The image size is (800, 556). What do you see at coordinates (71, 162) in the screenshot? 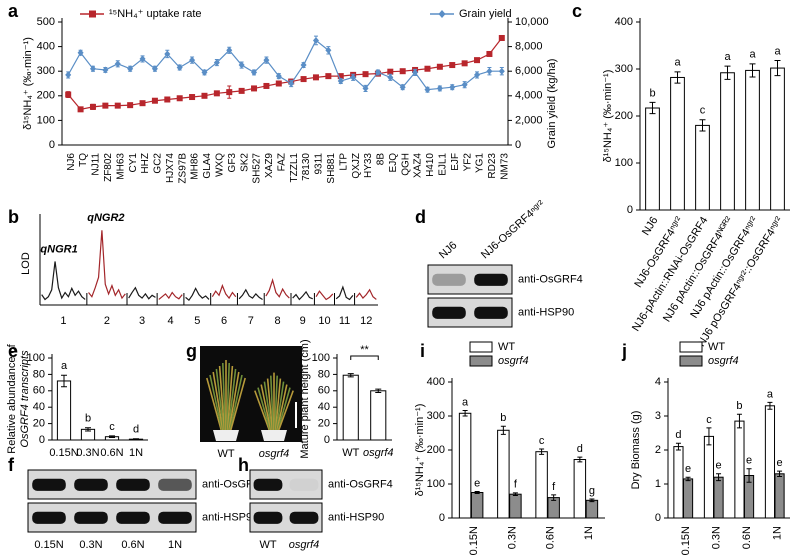
I see `x-tick-label: NJ6` at bounding box center [71, 162].